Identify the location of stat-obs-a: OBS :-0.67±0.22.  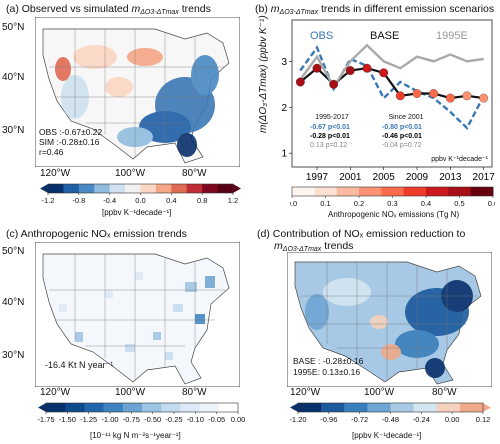
(71, 132).